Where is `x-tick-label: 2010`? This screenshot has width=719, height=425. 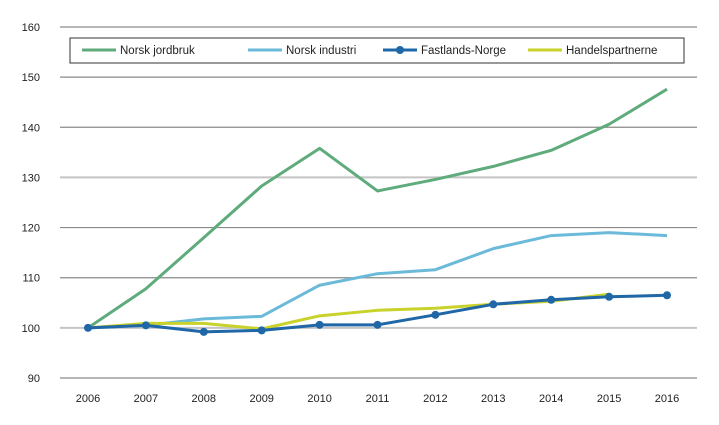 x-tick-label: 2010 is located at coordinates (319, 399).